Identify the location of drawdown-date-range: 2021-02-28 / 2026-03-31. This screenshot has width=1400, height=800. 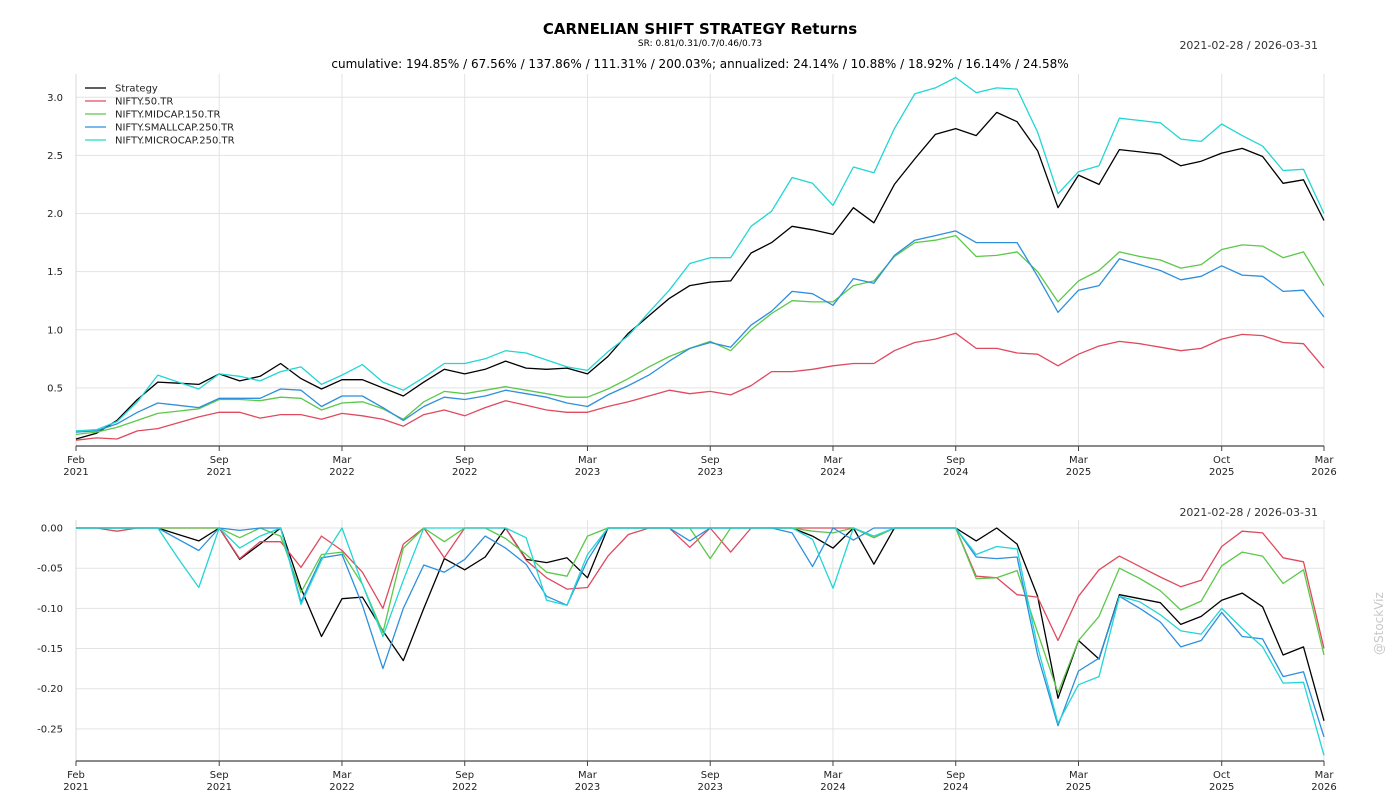
(1248, 512).